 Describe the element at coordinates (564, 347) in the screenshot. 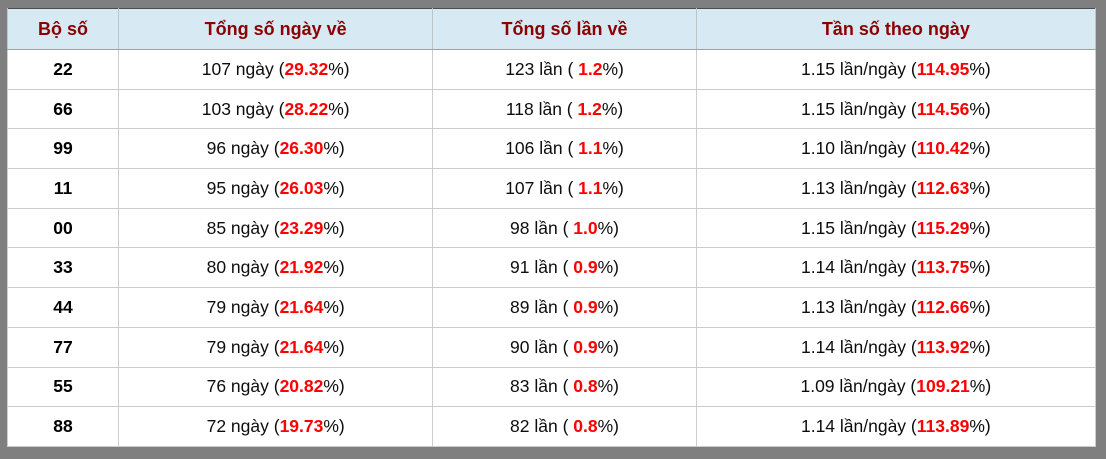

I see `total-times-cell: 90 lần ( 0.9%)` at that location.